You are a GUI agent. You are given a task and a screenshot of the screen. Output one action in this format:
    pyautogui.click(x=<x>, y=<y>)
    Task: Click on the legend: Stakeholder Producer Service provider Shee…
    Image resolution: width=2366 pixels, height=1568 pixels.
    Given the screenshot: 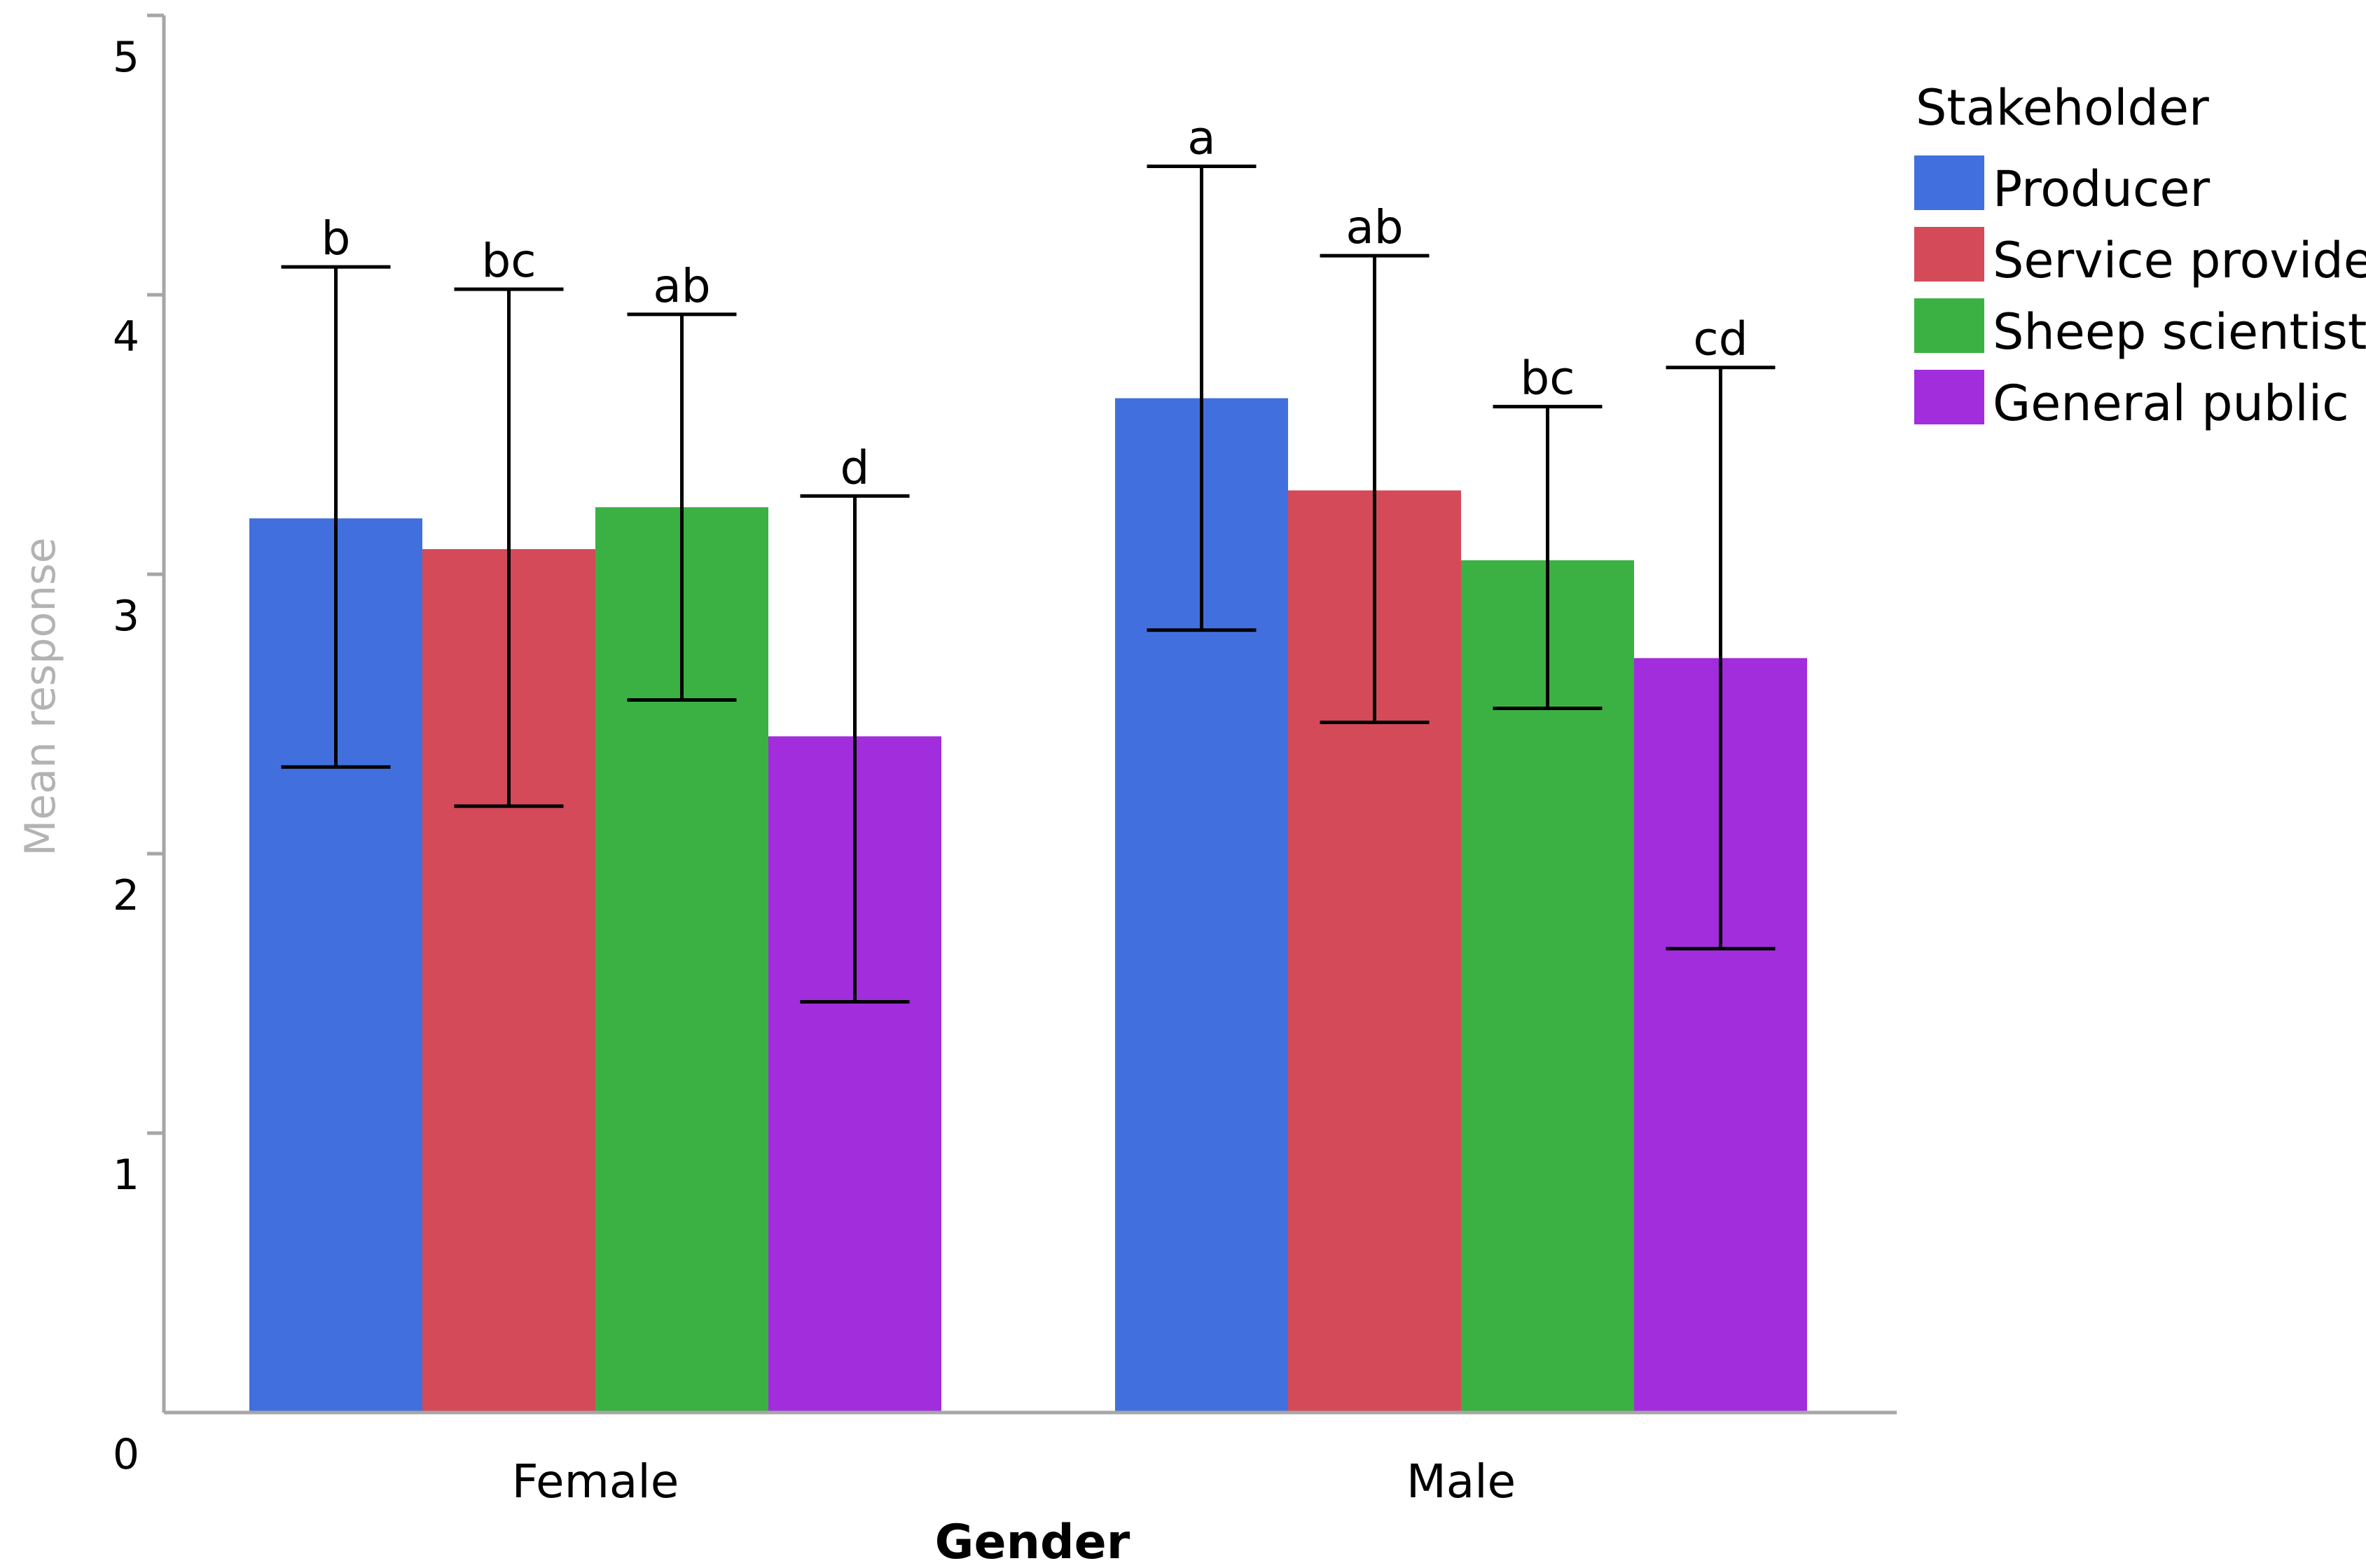 What is the action you would take?
    pyautogui.click(x=2140, y=255)
    